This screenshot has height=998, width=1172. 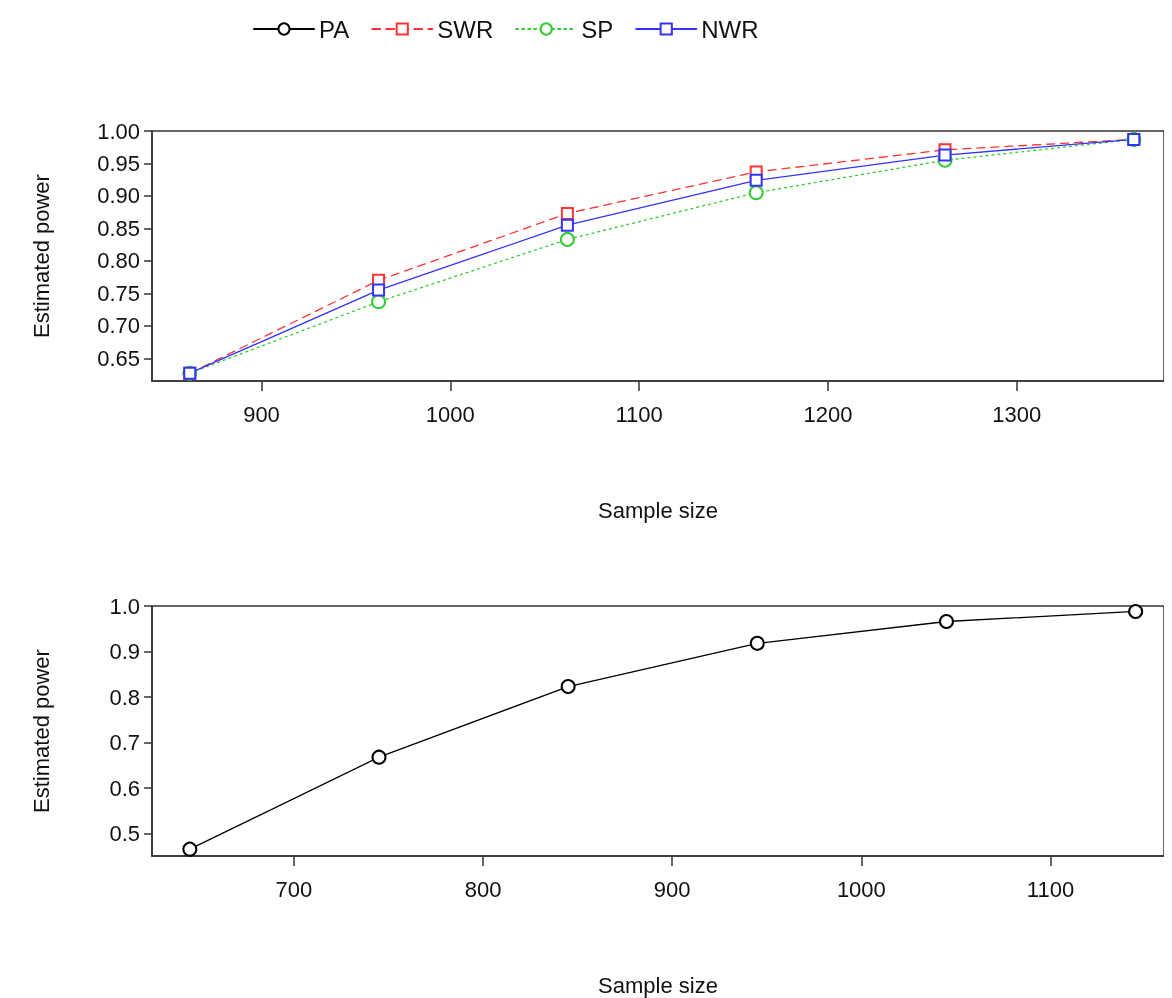 What do you see at coordinates (828, 414) in the screenshot?
I see `x-tick-label: 1200` at bounding box center [828, 414].